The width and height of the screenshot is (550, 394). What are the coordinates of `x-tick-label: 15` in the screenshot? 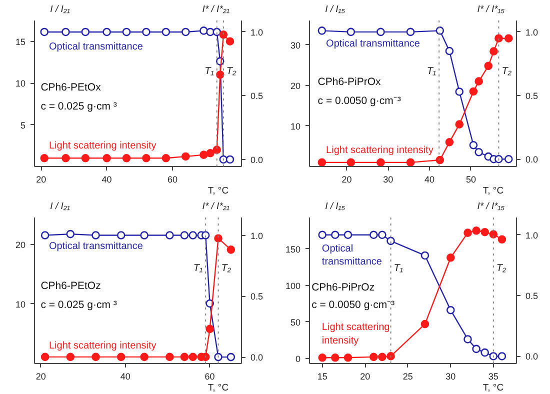 It's located at (322, 377).